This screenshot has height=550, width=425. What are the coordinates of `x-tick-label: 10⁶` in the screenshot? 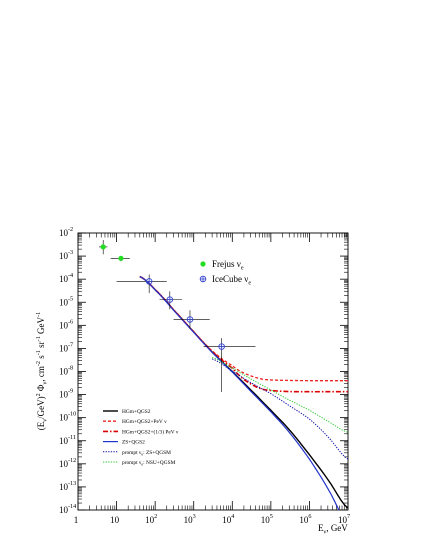 It's located at (305, 519).